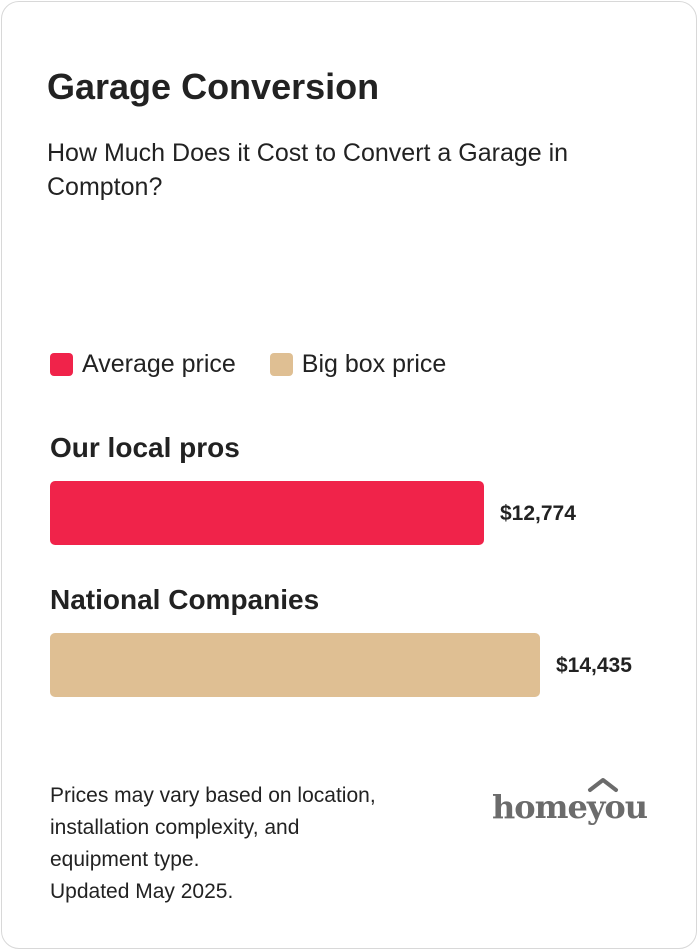  I want to click on chart-legend: Average price Big box price, so click(265, 364).